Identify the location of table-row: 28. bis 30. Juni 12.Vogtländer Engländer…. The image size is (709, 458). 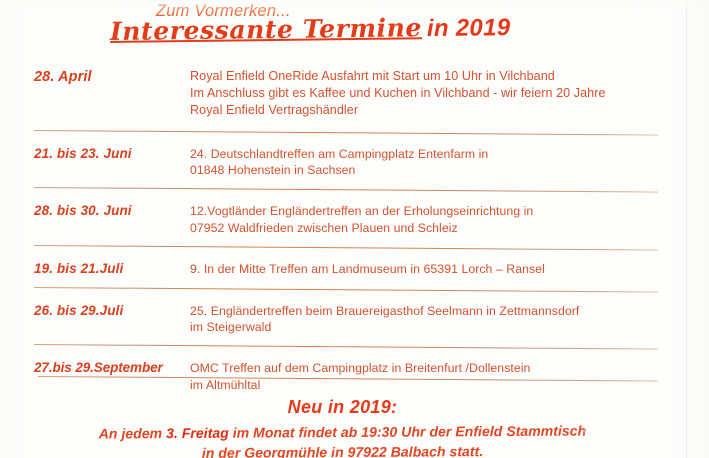
(354, 217).